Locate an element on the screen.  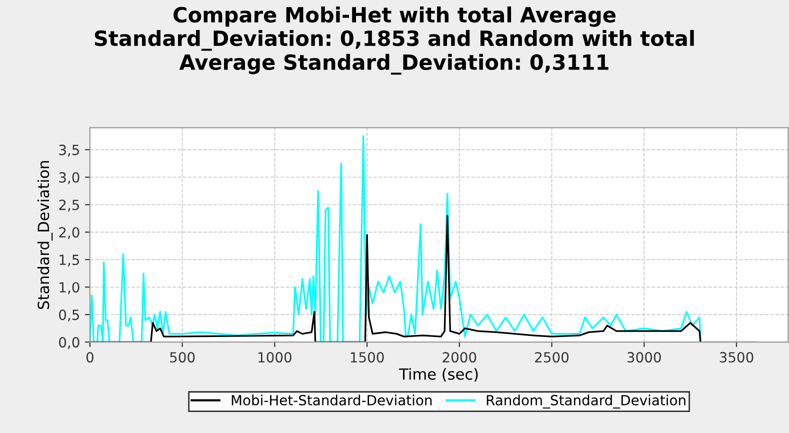
y-tick-label: 0,0 is located at coordinates (69, 343).